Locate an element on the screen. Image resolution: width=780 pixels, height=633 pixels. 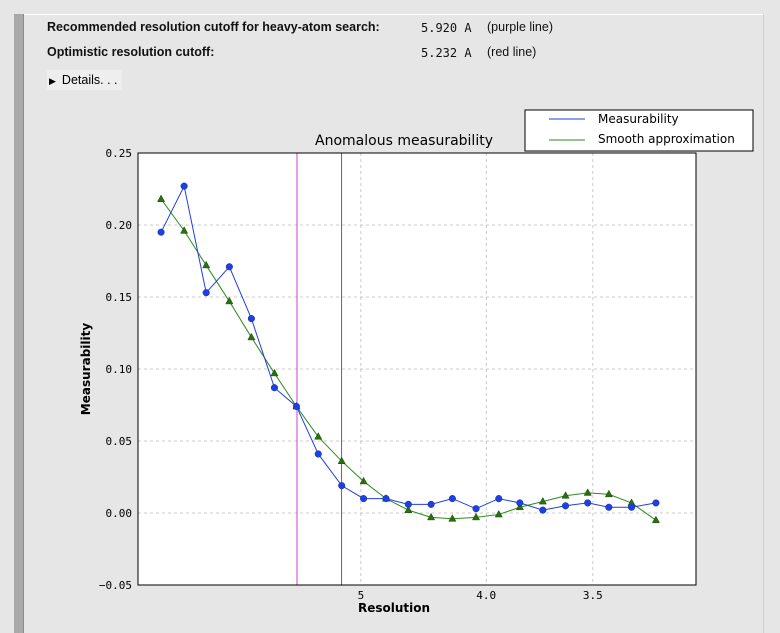
legend-smooth-label: Smooth approximation is located at coordinates (666, 139).